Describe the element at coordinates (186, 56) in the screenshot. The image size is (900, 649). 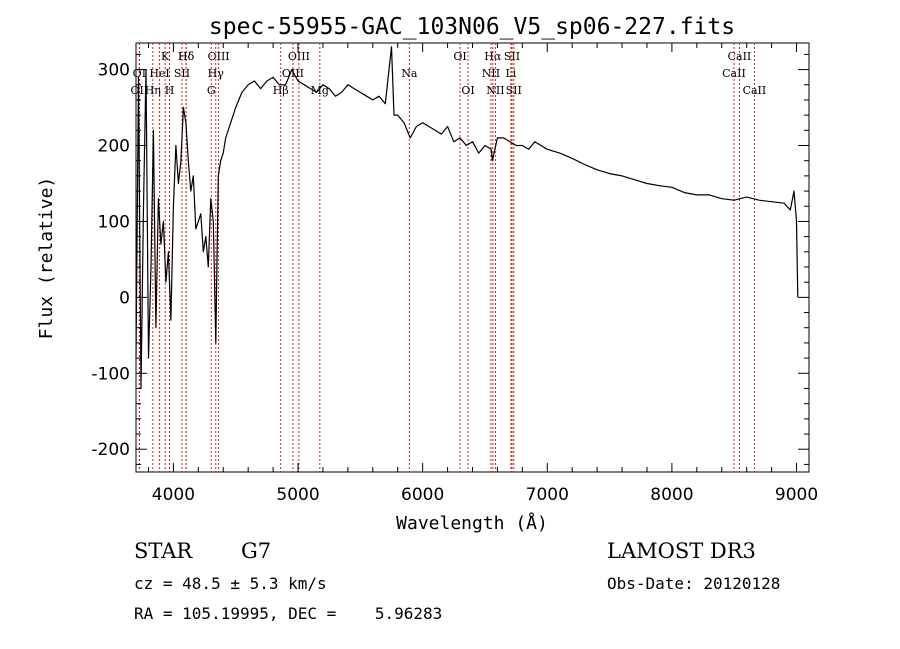
I see `marker-label: Hδ` at that location.